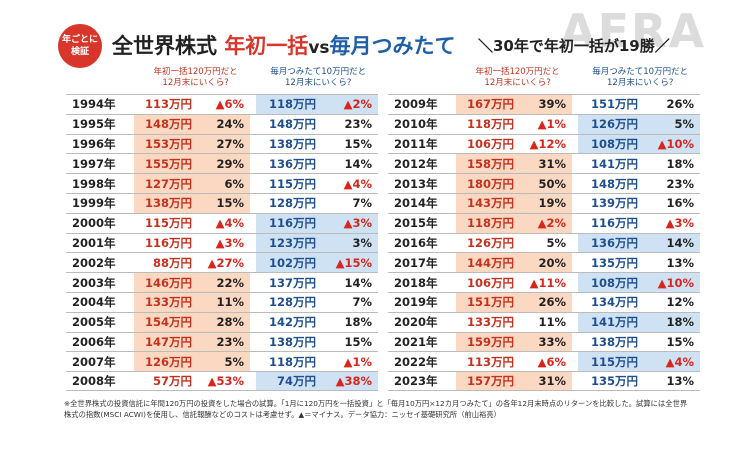  What do you see at coordinates (611, 203) in the screenshot?
I see `monthly-amount: 139万円` at bounding box center [611, 203].